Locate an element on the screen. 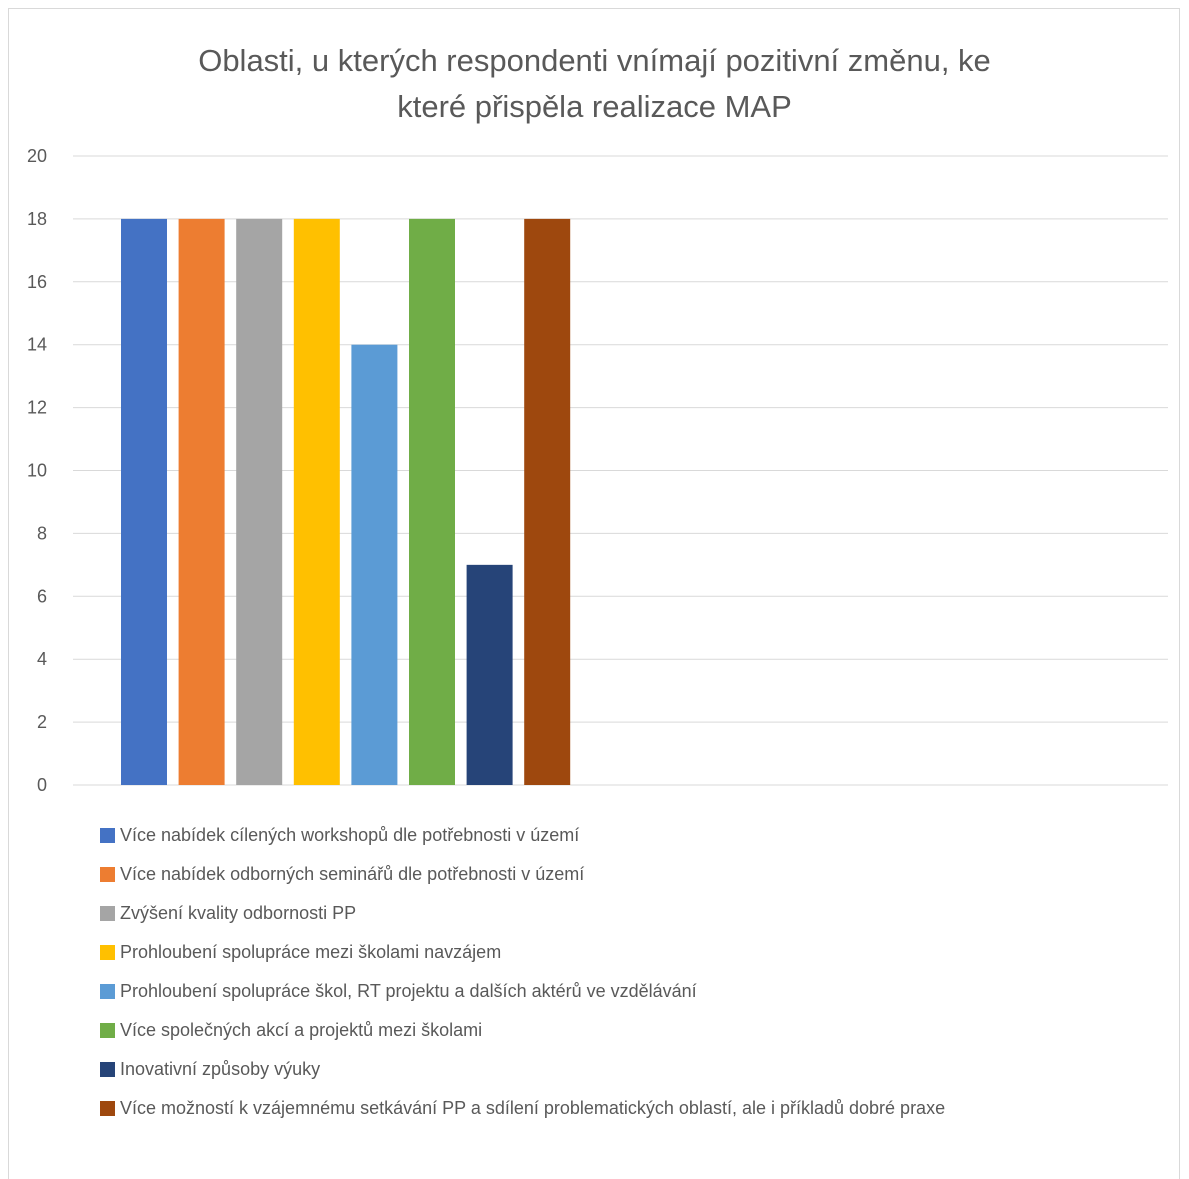 This screenshot has height=1179, width=1189. legend-item: Zvýšení kvality odbornosti PP is located at coordinates (522, 913).